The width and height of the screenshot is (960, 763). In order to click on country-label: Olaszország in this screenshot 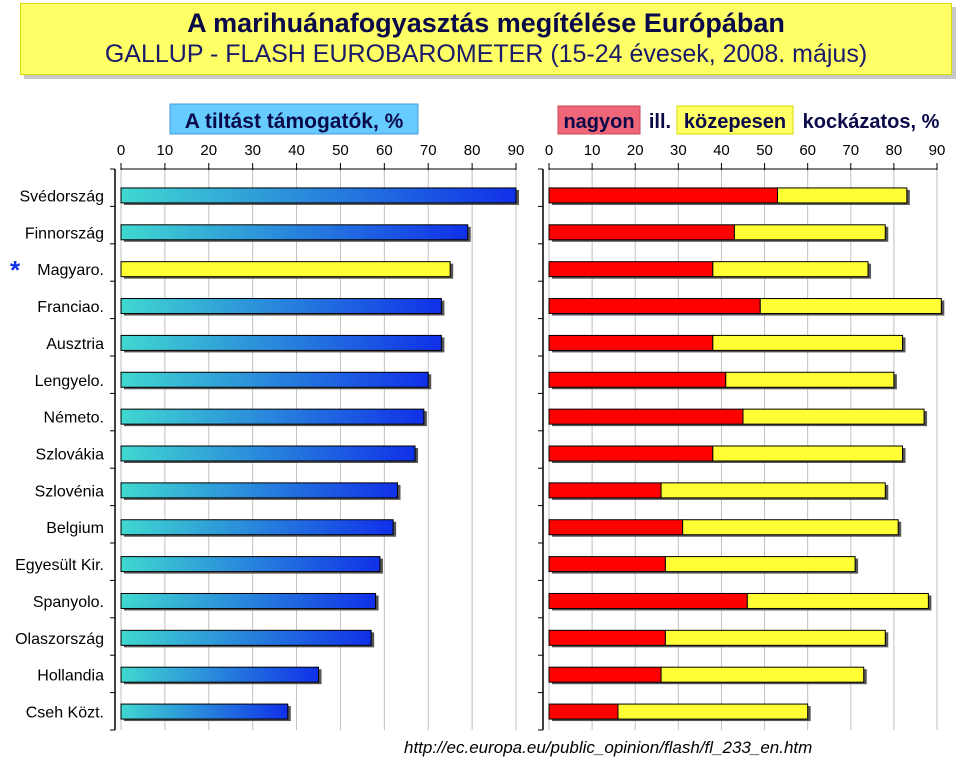, I will do `click(59, 639)`.